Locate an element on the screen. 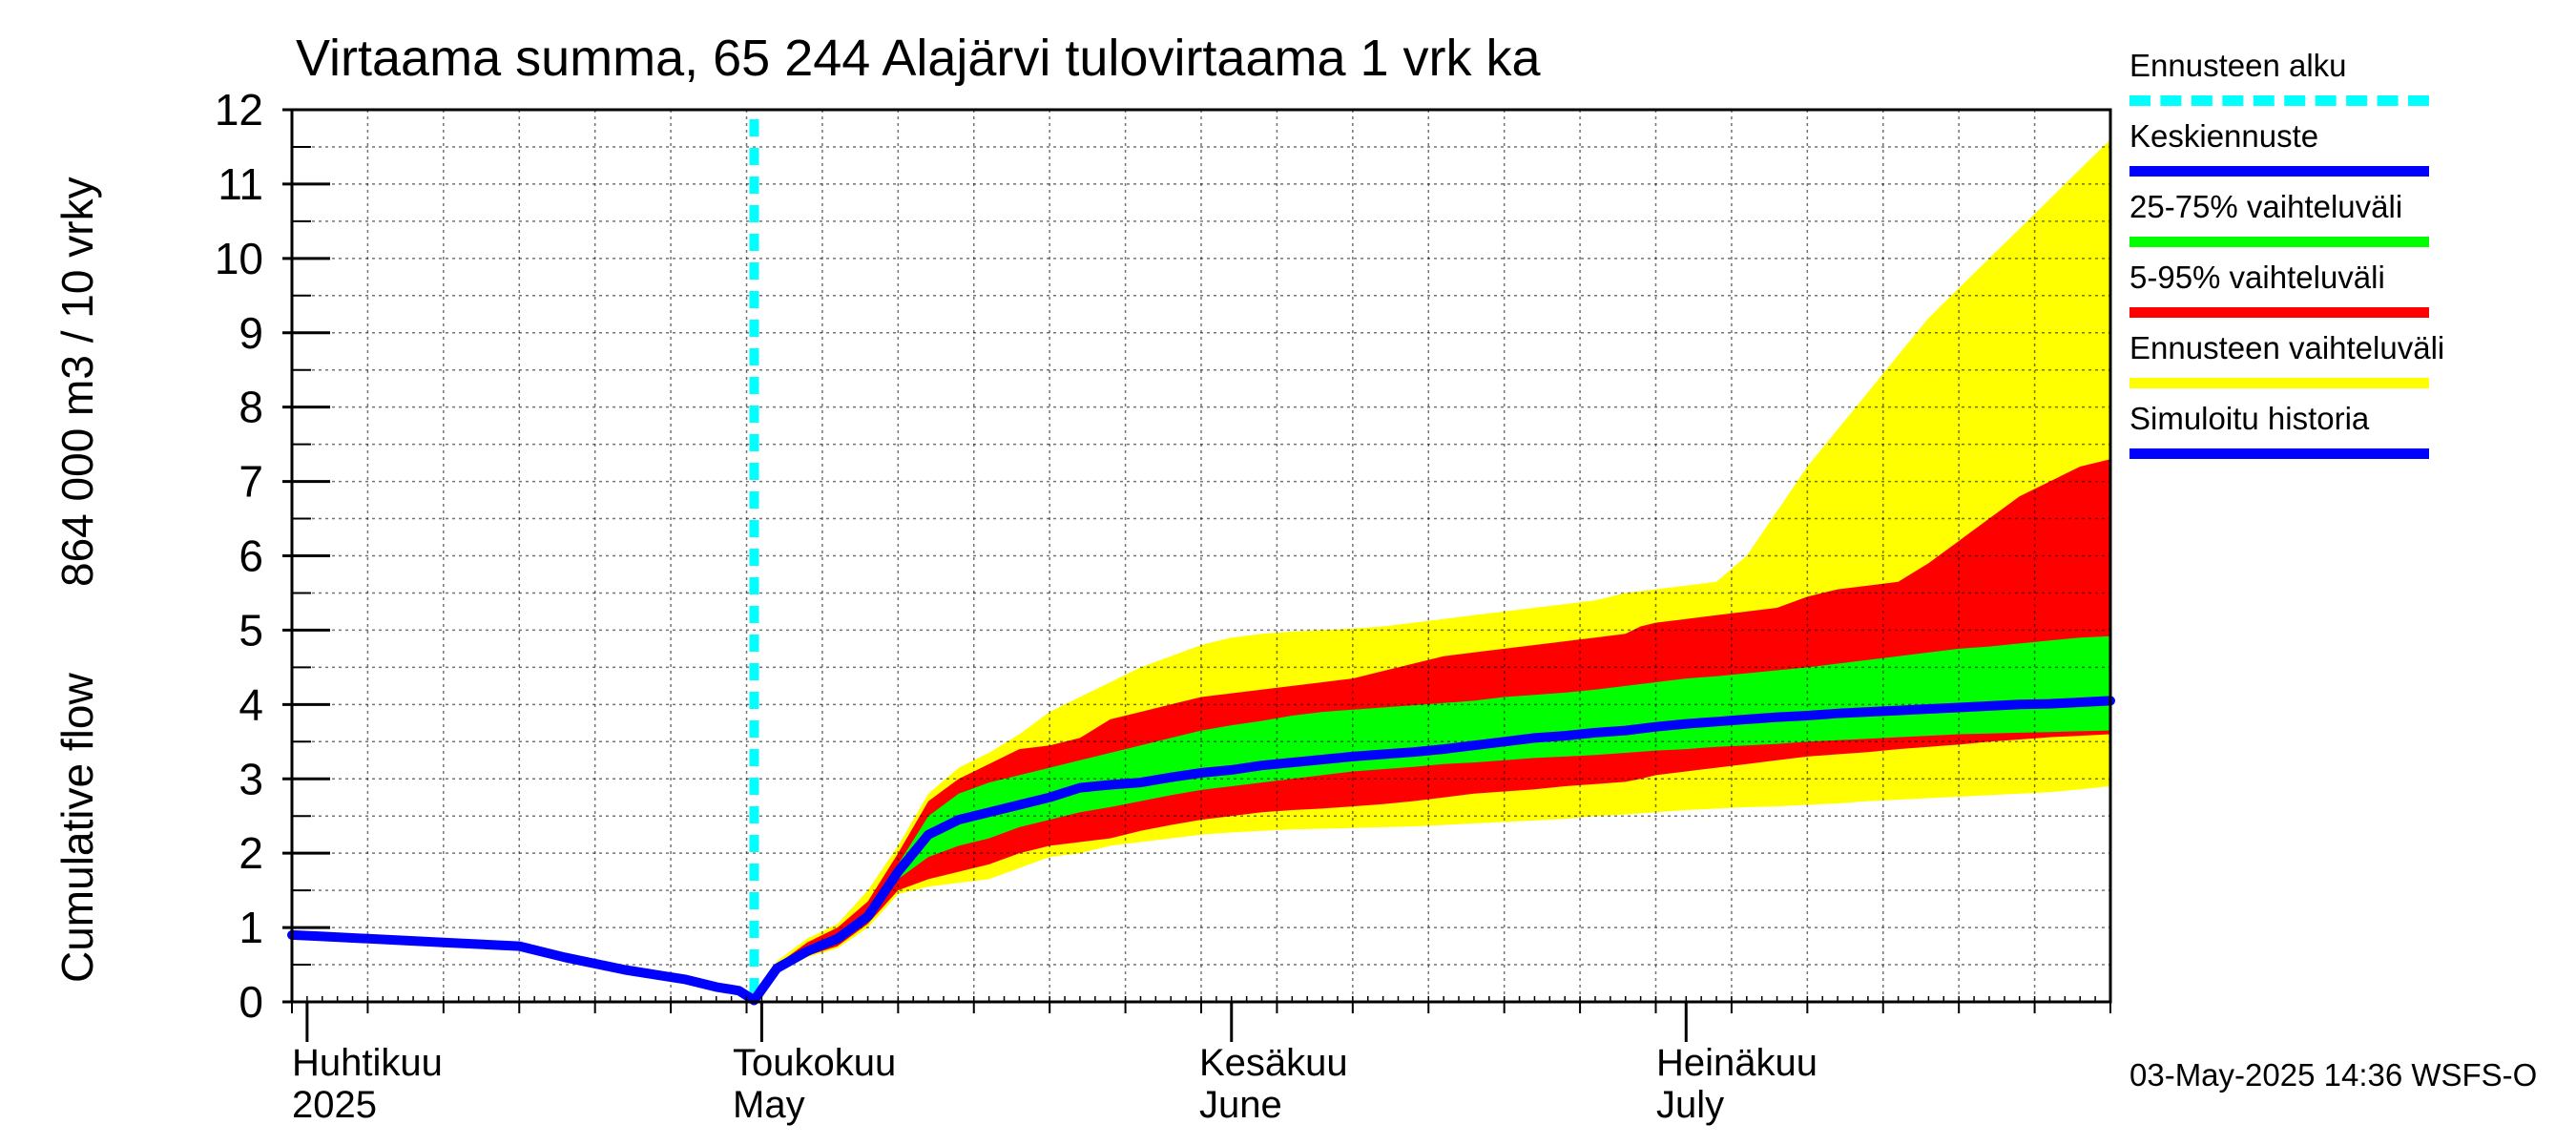  legend-label: Ennusteen alku is located at coordinates (2238, 66).